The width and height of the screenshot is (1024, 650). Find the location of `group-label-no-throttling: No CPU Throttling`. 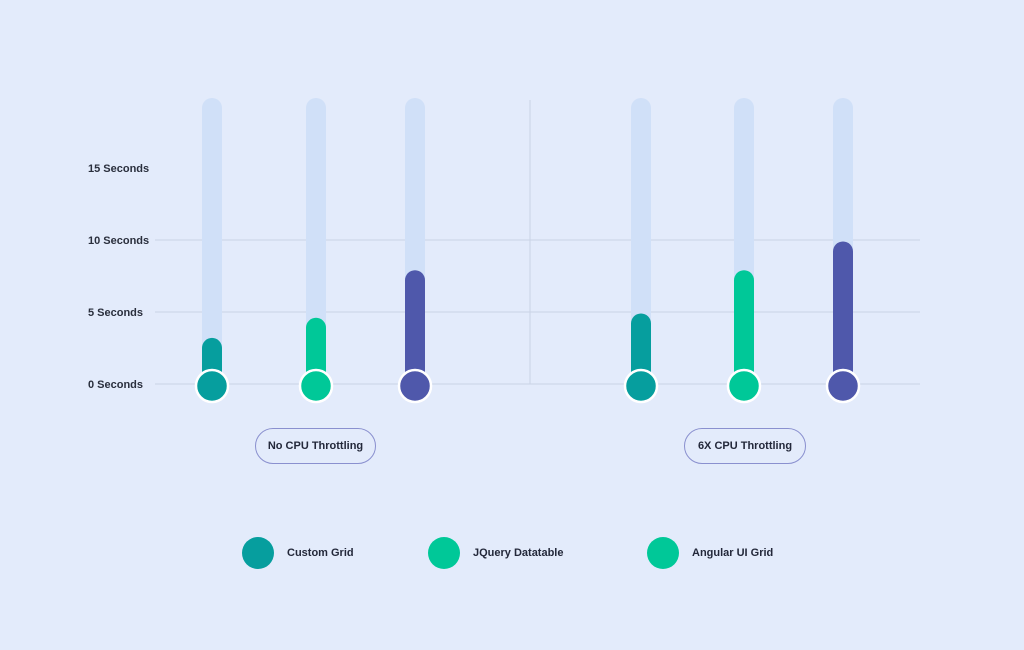

group-label-no-throttling: No CPU Throttling is located at coordinates (315, 446).